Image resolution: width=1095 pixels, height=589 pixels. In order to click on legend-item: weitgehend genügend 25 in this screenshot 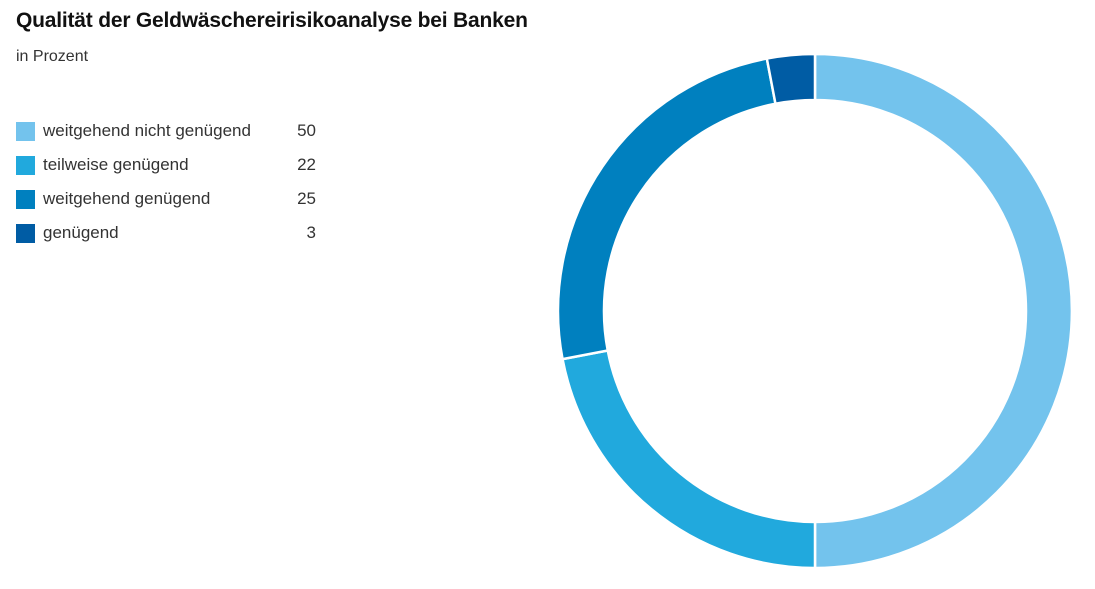, I will do `click(166, 199)`.